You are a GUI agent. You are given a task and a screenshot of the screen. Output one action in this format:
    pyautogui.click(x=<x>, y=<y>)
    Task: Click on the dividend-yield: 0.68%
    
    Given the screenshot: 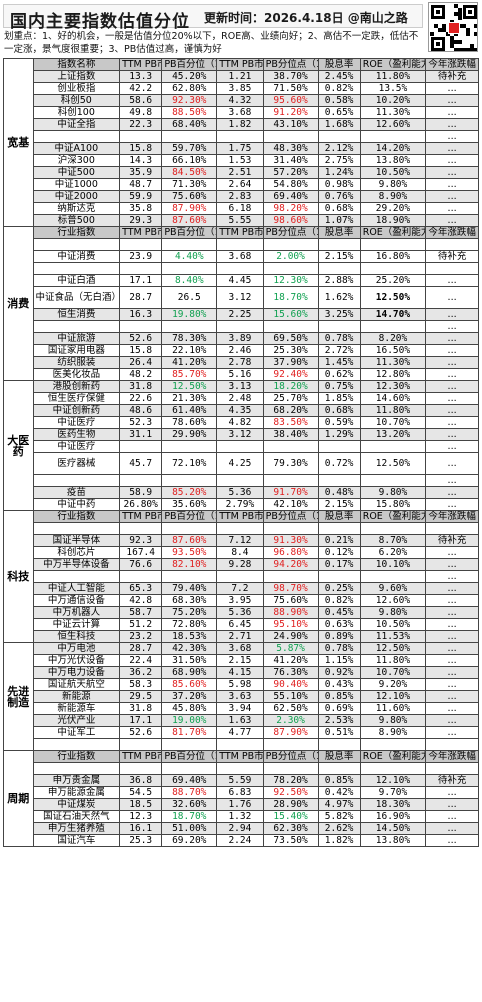 What is the action you would take?
    pyautogui.click(x=339, y=410)
    